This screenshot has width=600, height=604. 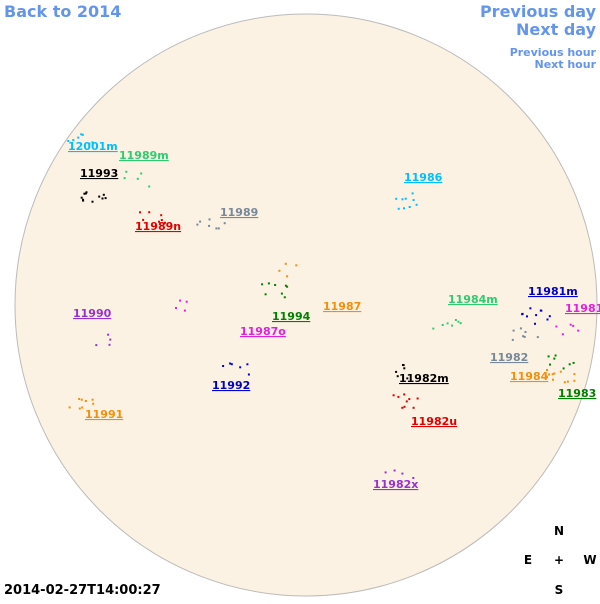 What do you see at coordinates (239, 212) in the screenshot?
I see `region-label: 11989` at bounding box center [239, 212].